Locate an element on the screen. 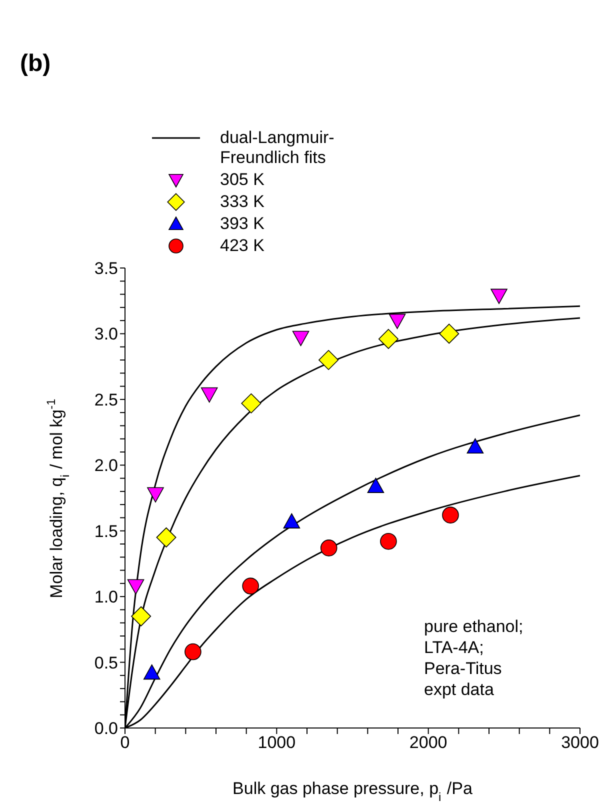 The height and width of the screenshot is (812, 610). y-tick-label: 2.0 is located at coordinates (106, 466).